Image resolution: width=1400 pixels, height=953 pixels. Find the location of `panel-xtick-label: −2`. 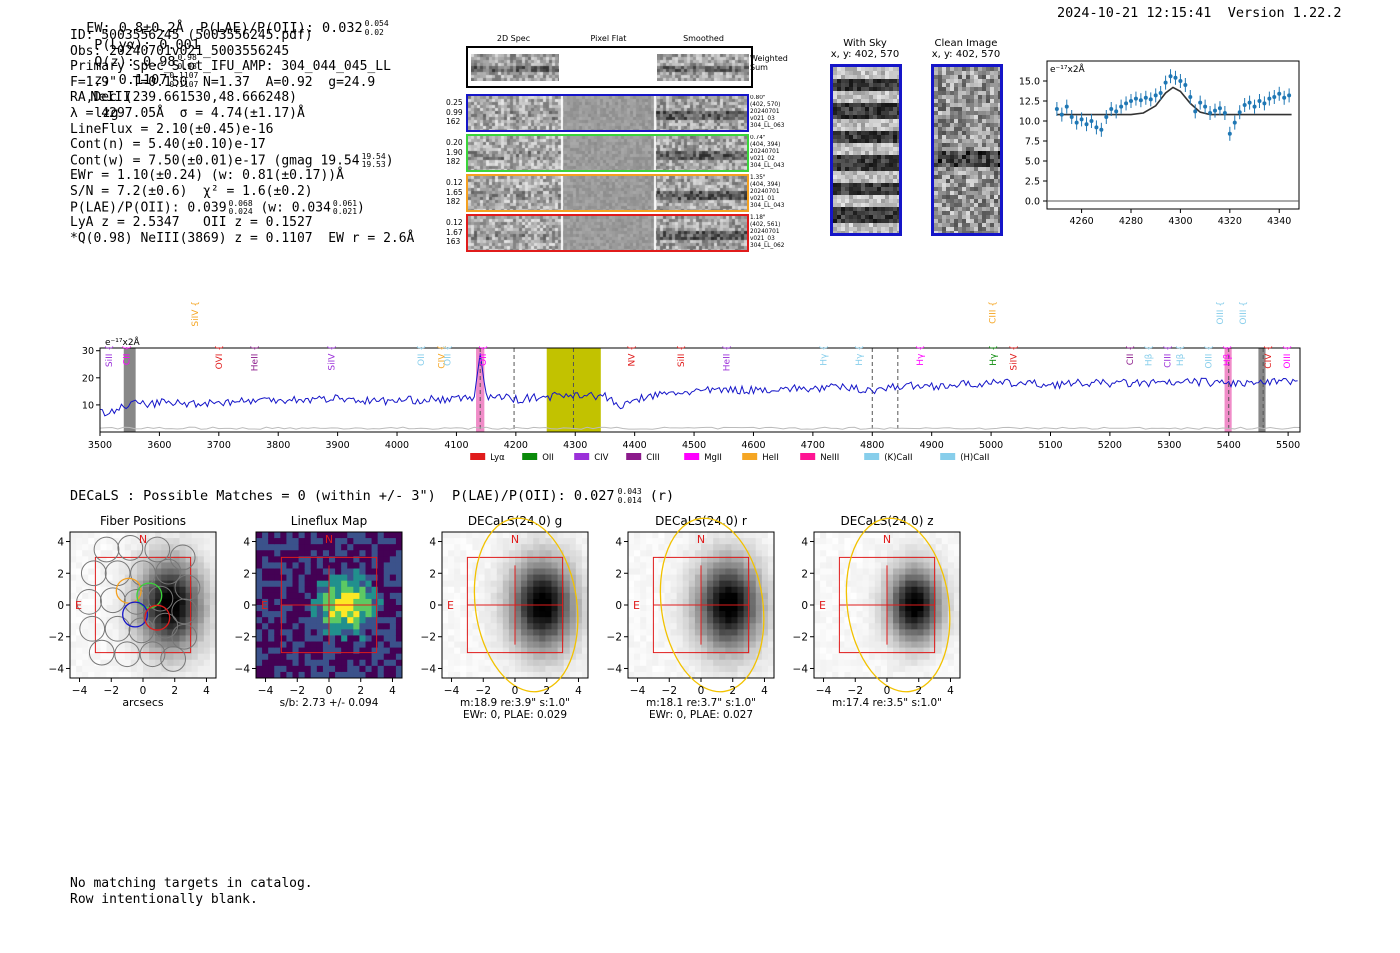

panel-xtick-label: −2 is located at coordinates (855, 691).